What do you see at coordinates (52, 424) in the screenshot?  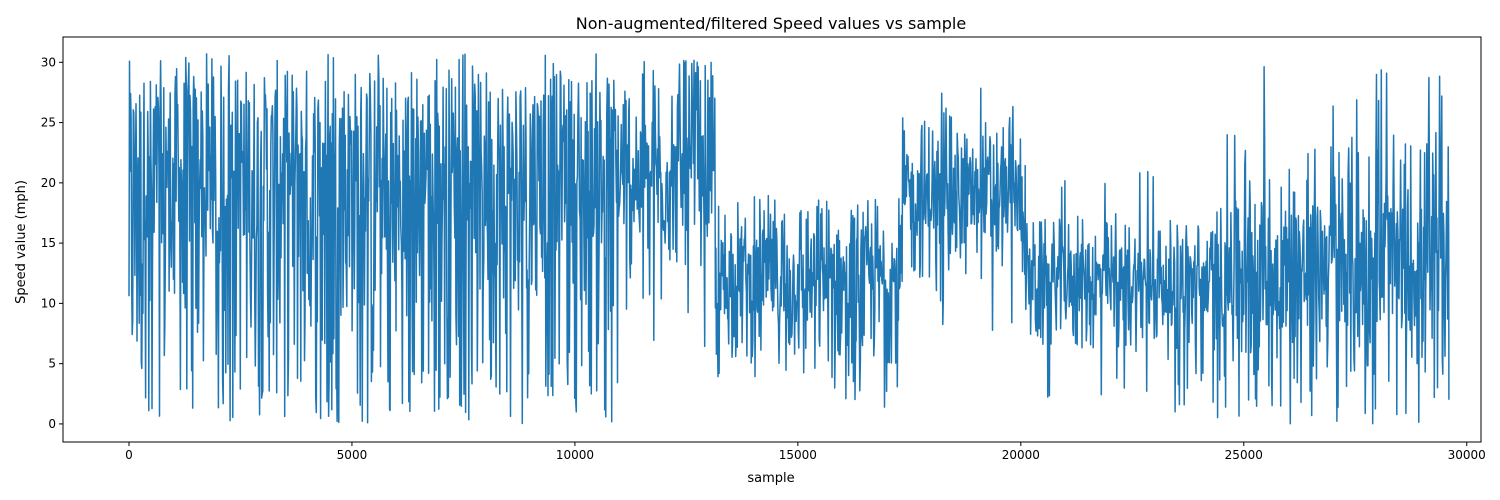 I see `y-tick-label: 0` at bounding box center [52, 424].